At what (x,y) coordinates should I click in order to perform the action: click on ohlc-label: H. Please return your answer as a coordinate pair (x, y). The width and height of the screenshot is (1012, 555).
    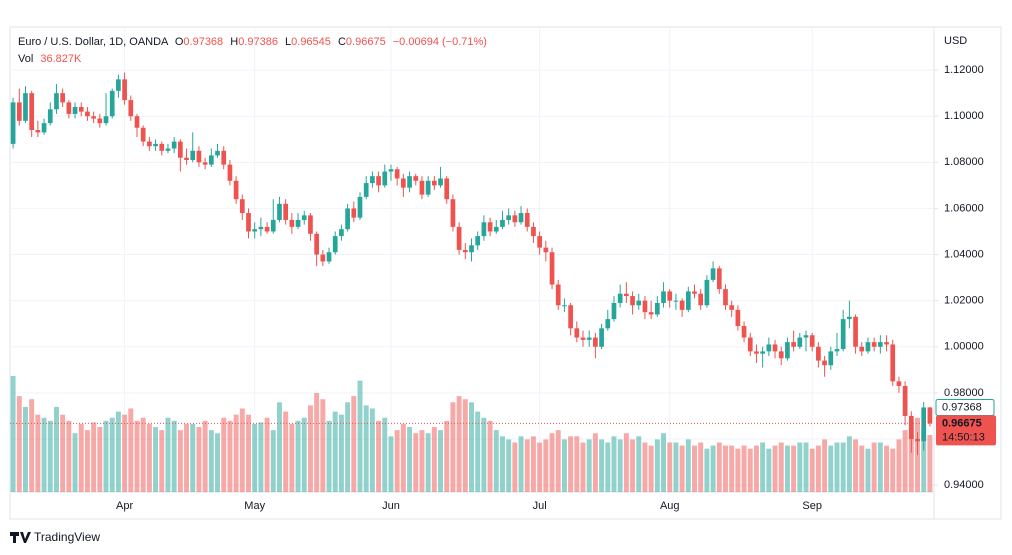
    Looking at the image, I should click on (234, 42).